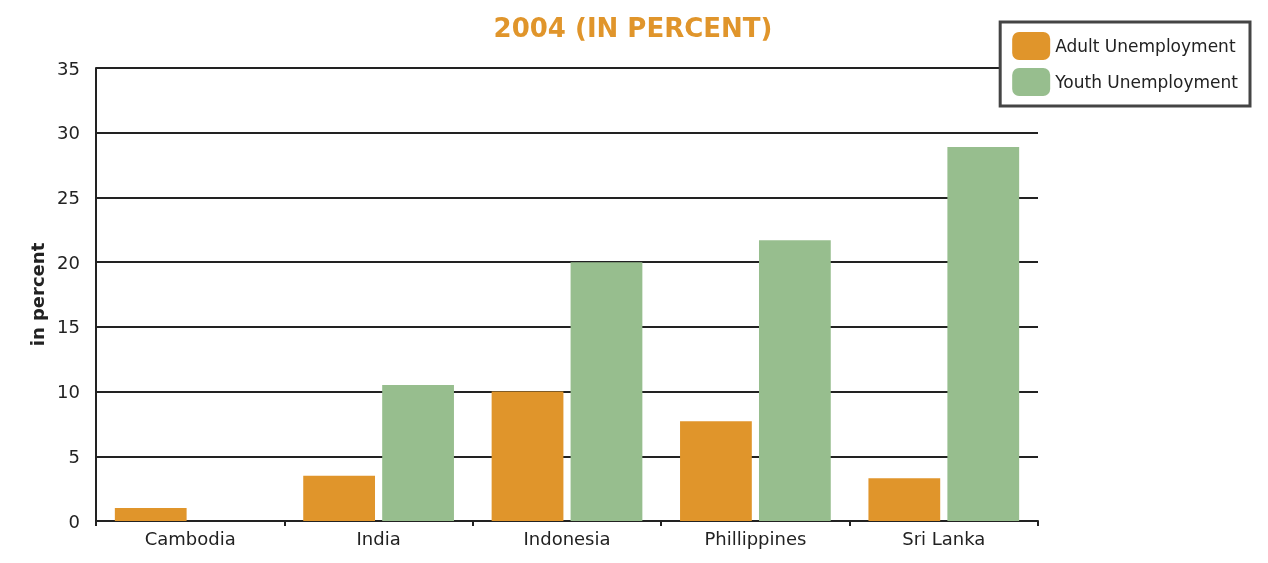 The height and width of the screenshot is (563, 1268). I want to click on x-tick-label: Phillippines, so click(755, 538).